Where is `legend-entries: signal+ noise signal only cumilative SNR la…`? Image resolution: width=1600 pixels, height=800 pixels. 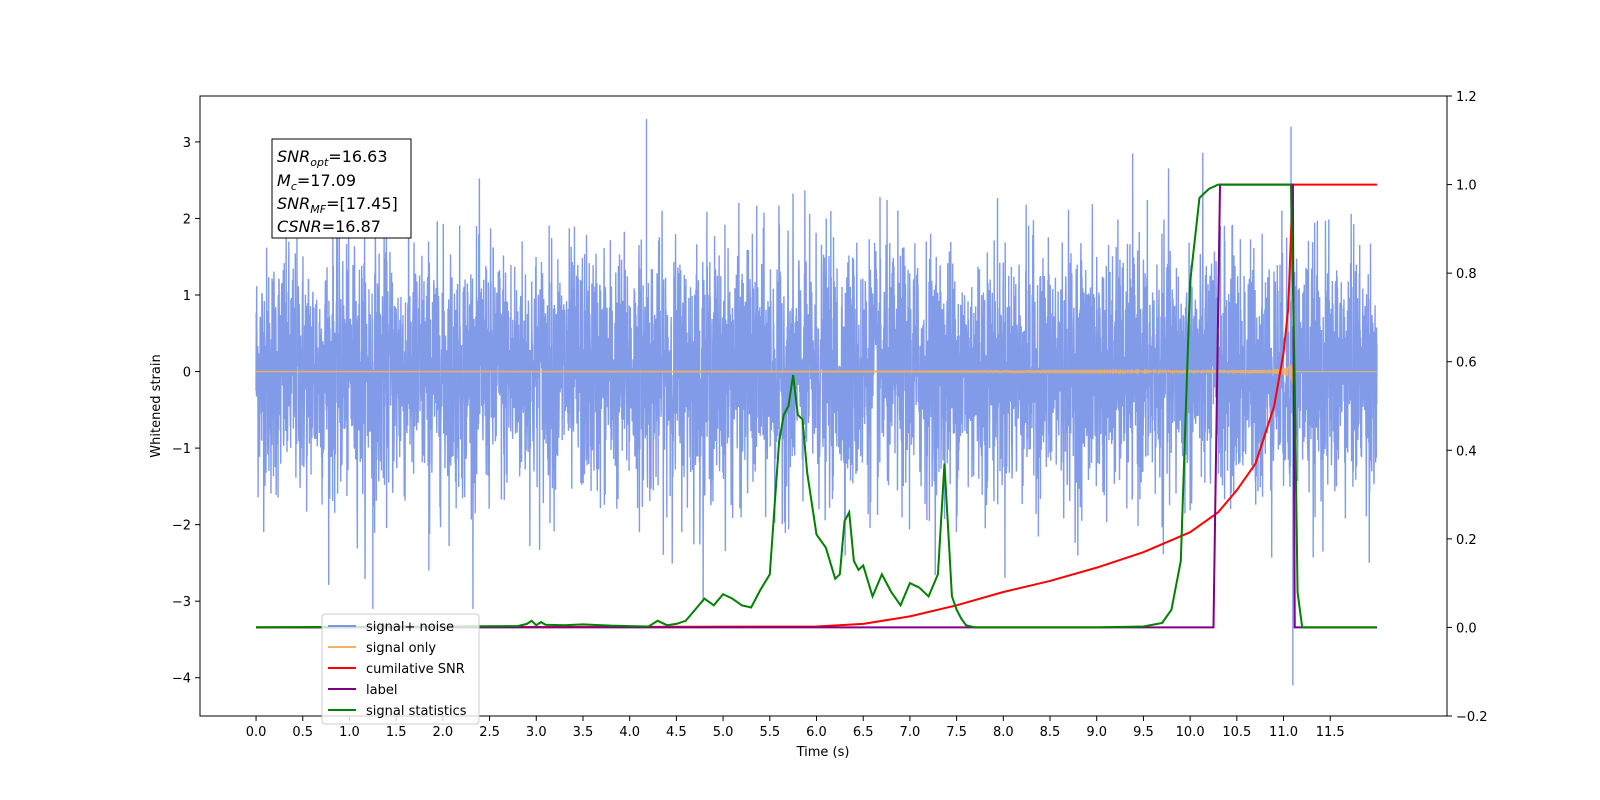
legend-entries: signal+ noise signal only cumilative SNR la… is located at coordinates (397, 669).